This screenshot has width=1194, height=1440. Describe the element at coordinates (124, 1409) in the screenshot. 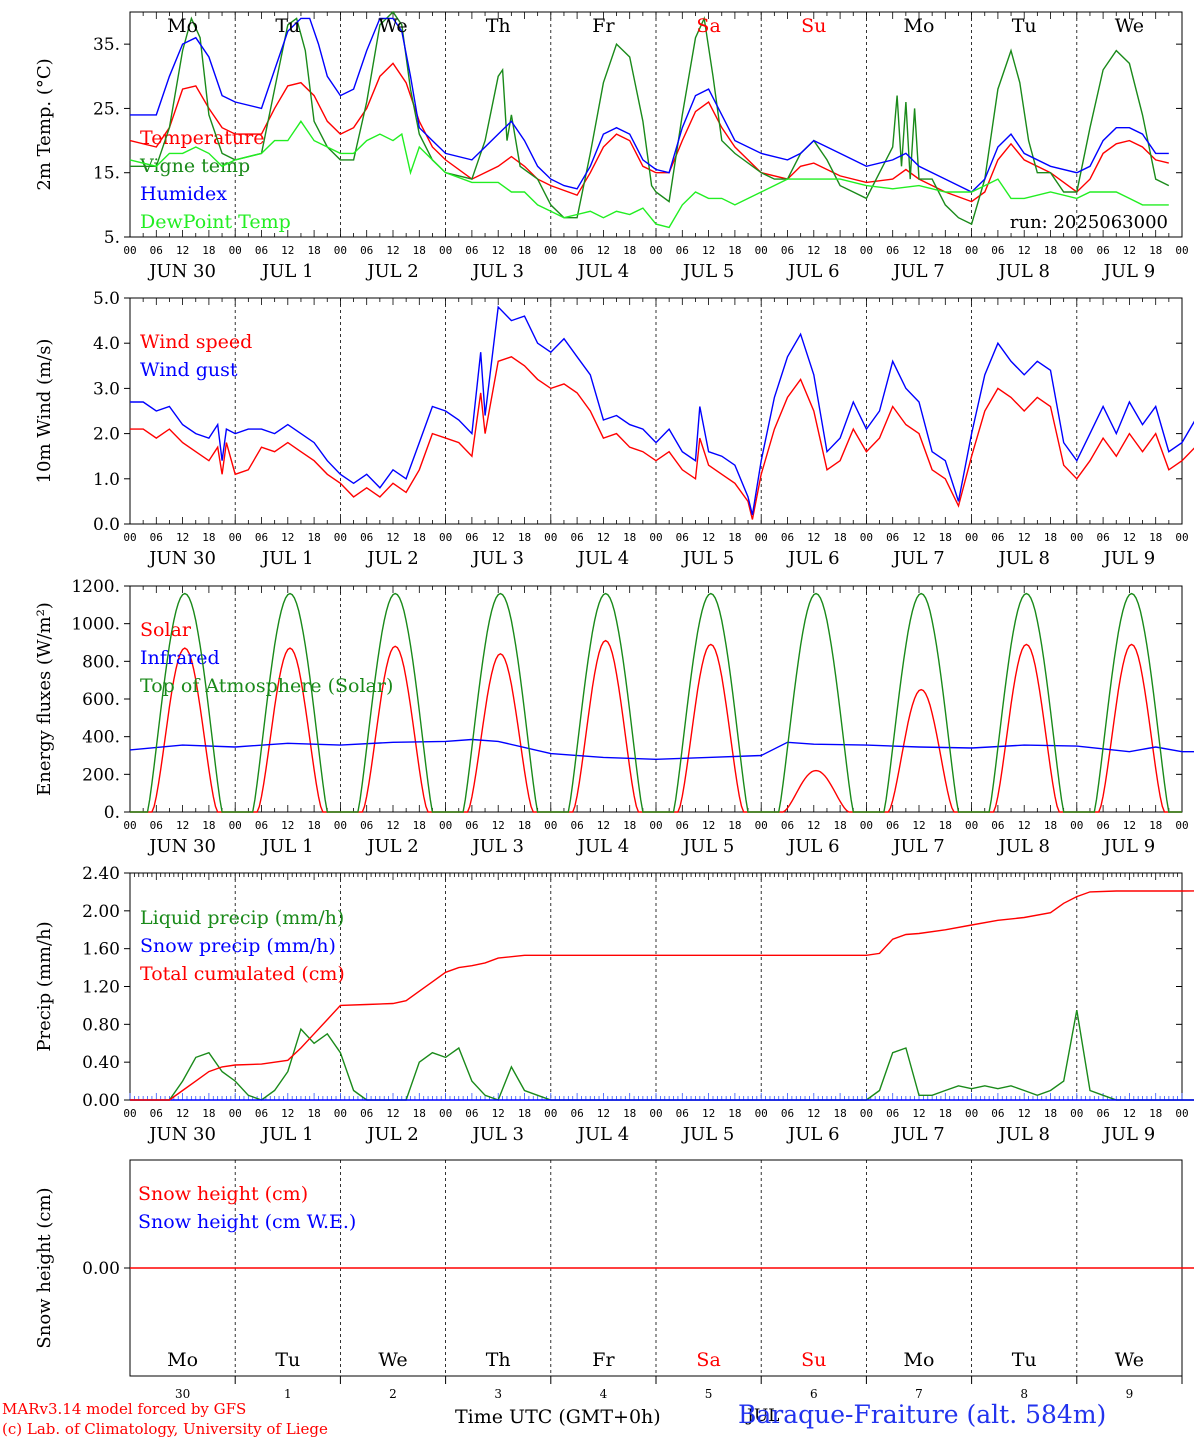

I see `credit-line-1: MARv3.14 model forced by GFS` at that location.